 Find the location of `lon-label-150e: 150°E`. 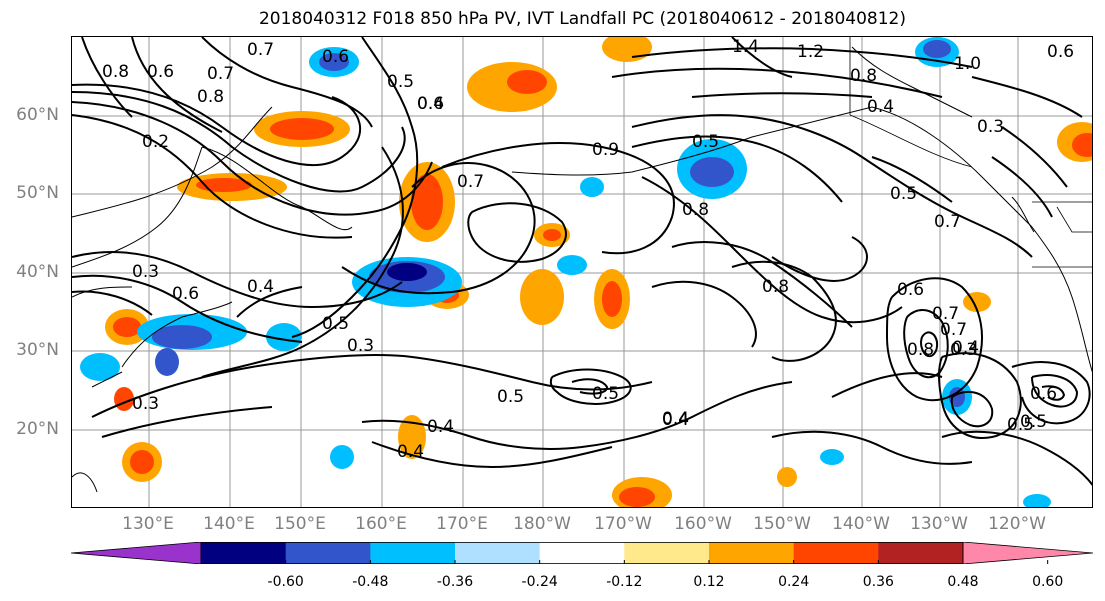

lon-label-150e: 150°E is located at coordinates (300, 524).